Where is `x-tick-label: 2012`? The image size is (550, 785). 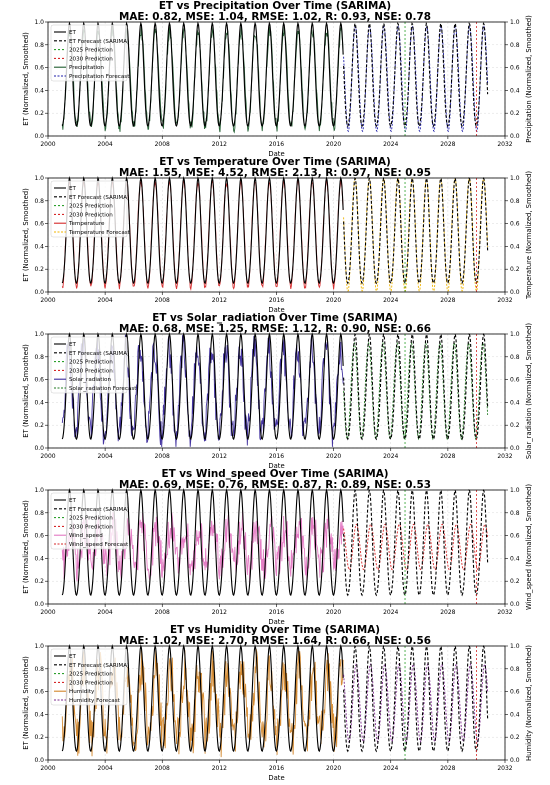
x-tick-label: 2012 is located at coordinates (219, 456).